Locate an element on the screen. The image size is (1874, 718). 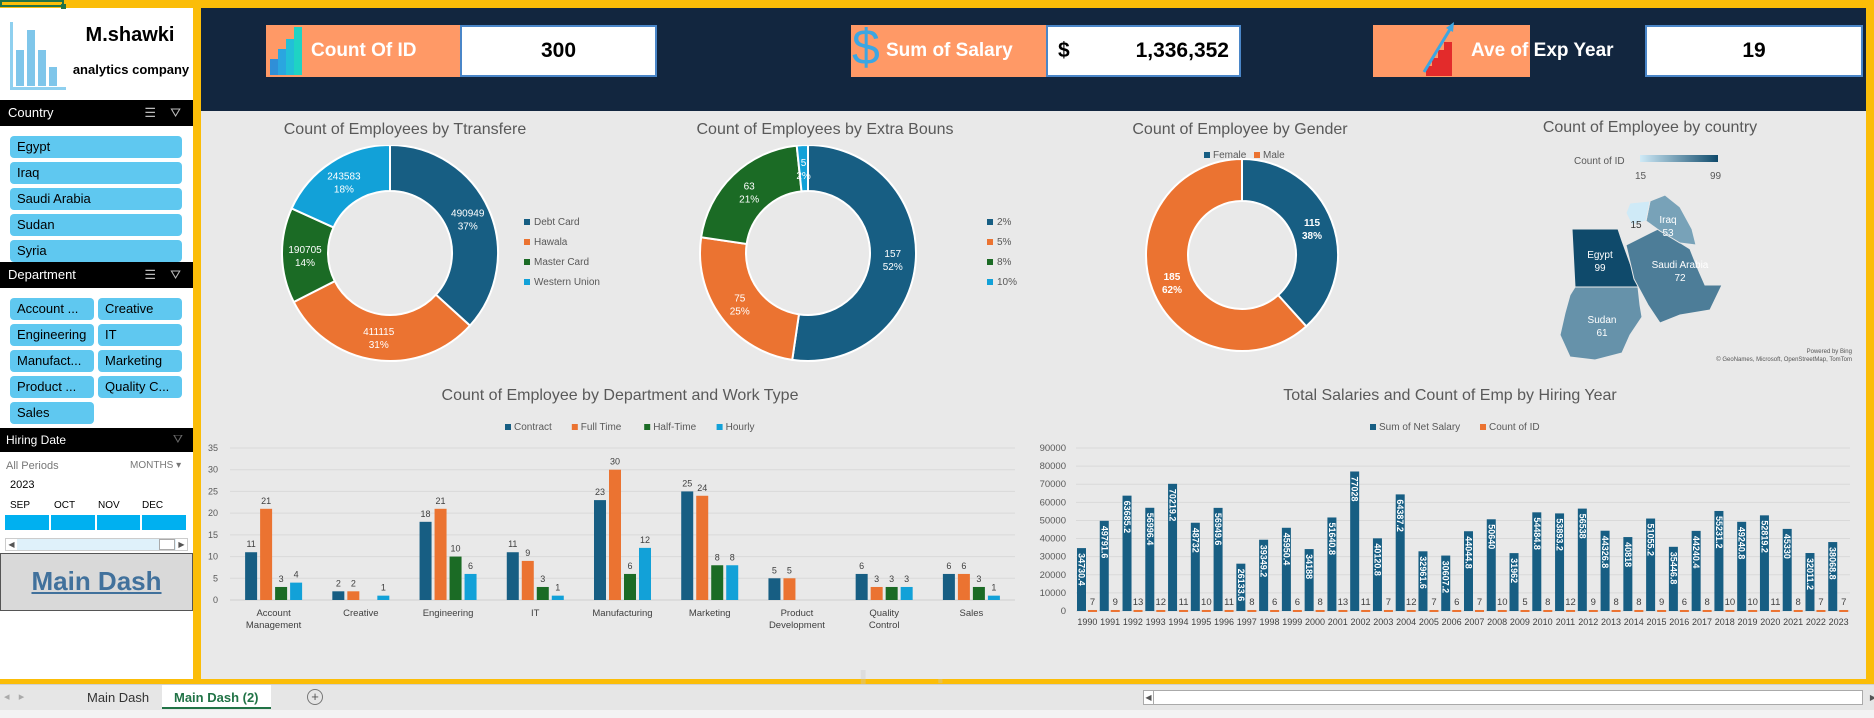
selected-cell is located at coordinates (32, 3).